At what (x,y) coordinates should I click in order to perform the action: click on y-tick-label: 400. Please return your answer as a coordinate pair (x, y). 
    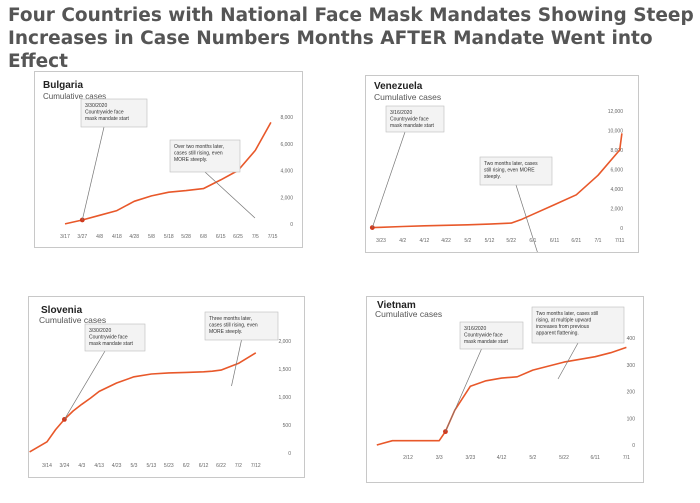
    Looking at the image, I should click on (631, 339).